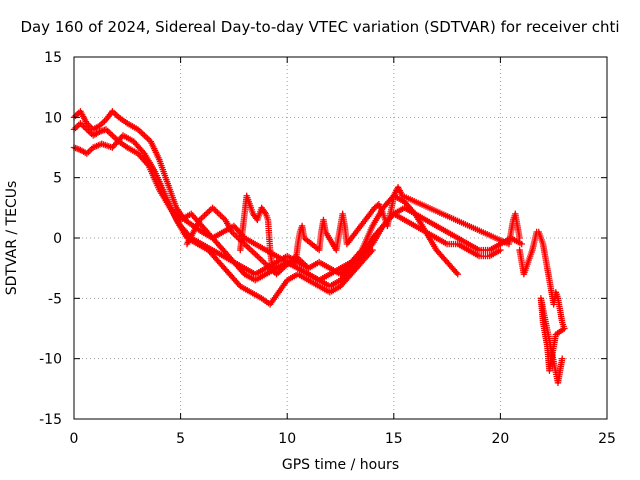  What do you see at coordinates (50, 360) in the screenshot?
I see `y-tick-label: -10` at bounding box center [50, 360].